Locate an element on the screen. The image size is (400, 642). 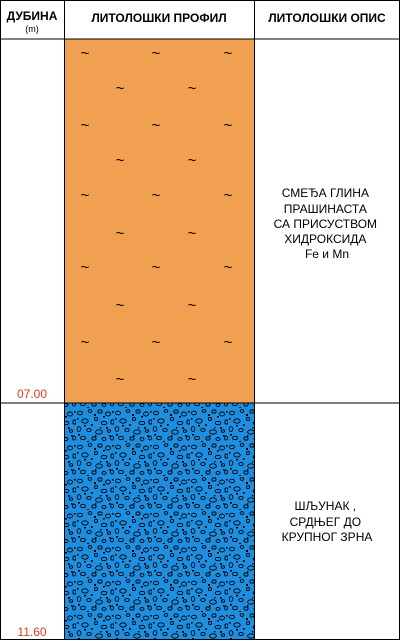
depth-header: ДУБИНА is located at coordinates (32, 16).